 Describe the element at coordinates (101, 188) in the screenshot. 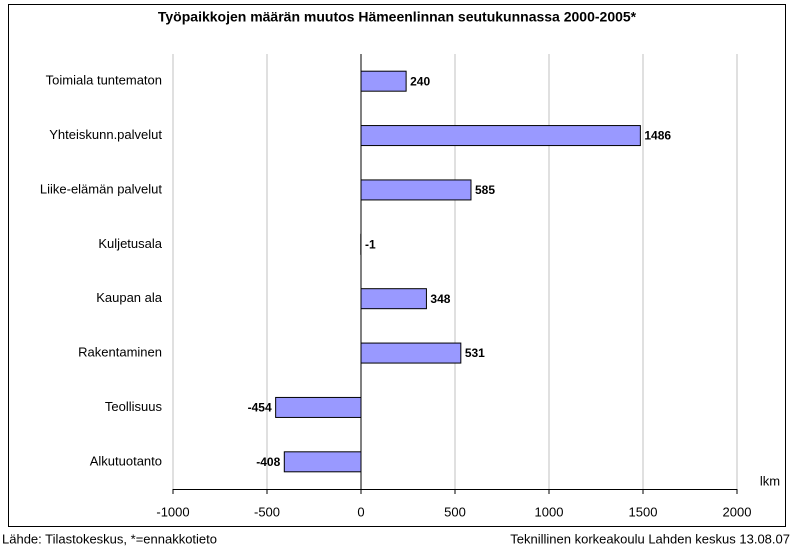

I see `y-tick-label: Liike-elämän palvelut` at that location.